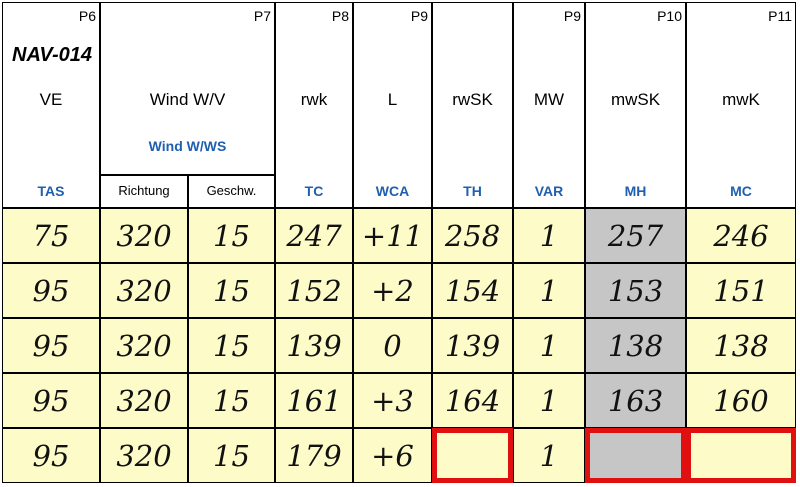 The width and height of the screenshot is (800, 487). What do you see at coordinates (314, 191) in the screenshot?
I see `column-abbr: TC` at bounding box center [314, 191].